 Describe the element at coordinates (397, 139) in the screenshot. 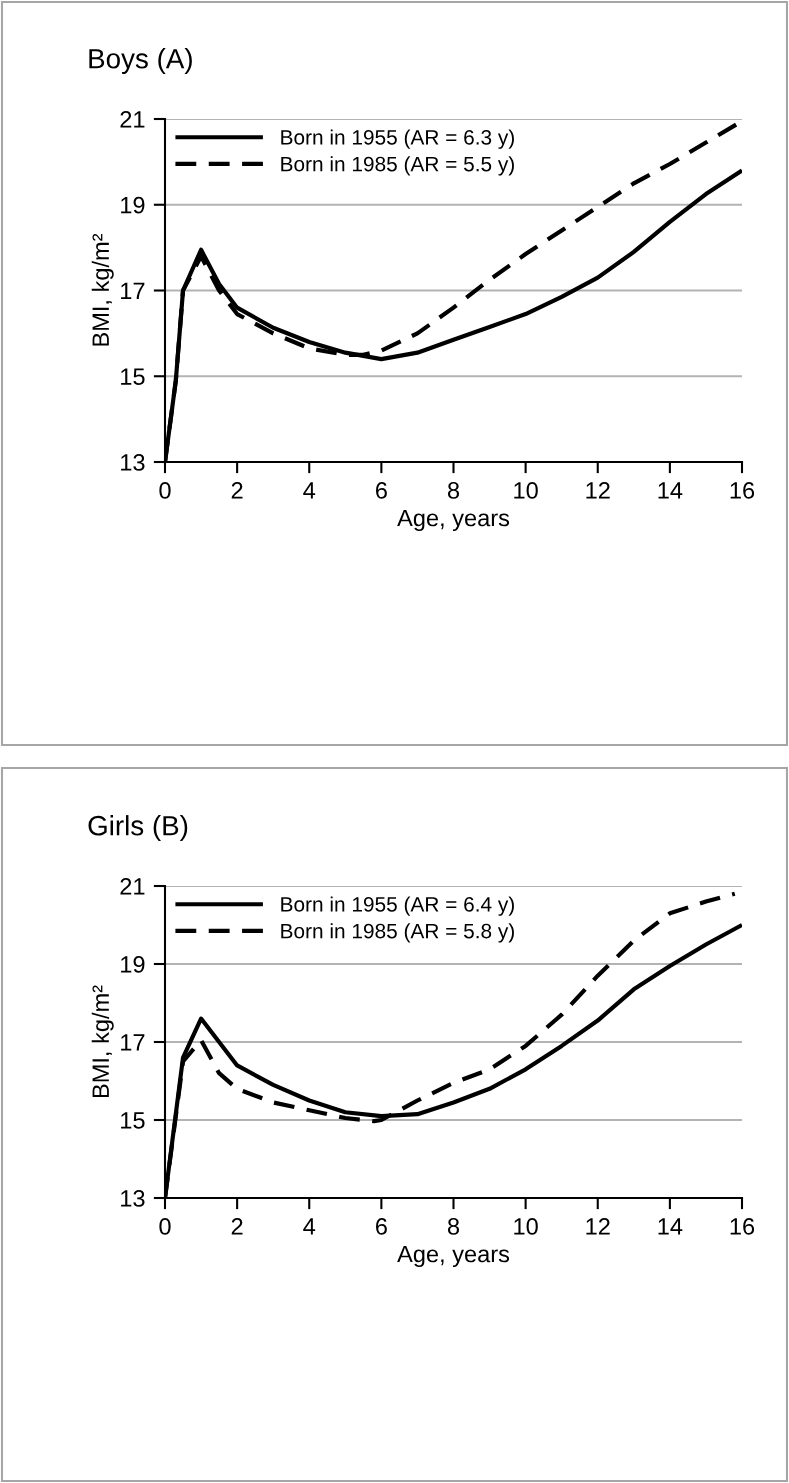

I see `legend-label: Born in 1955 (AR = 6.3 y)` at that location.